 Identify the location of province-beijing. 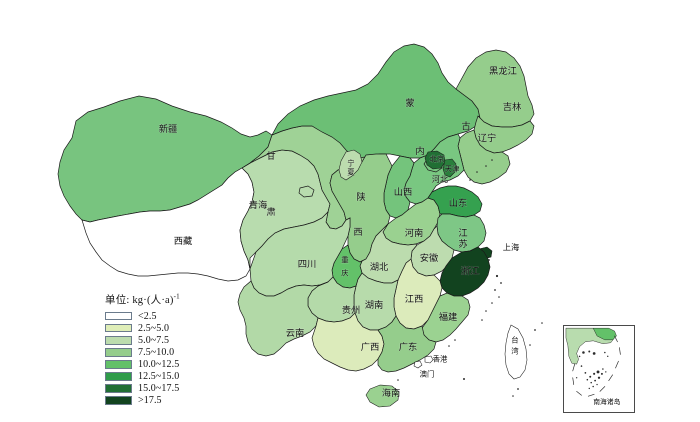
(435, 160).